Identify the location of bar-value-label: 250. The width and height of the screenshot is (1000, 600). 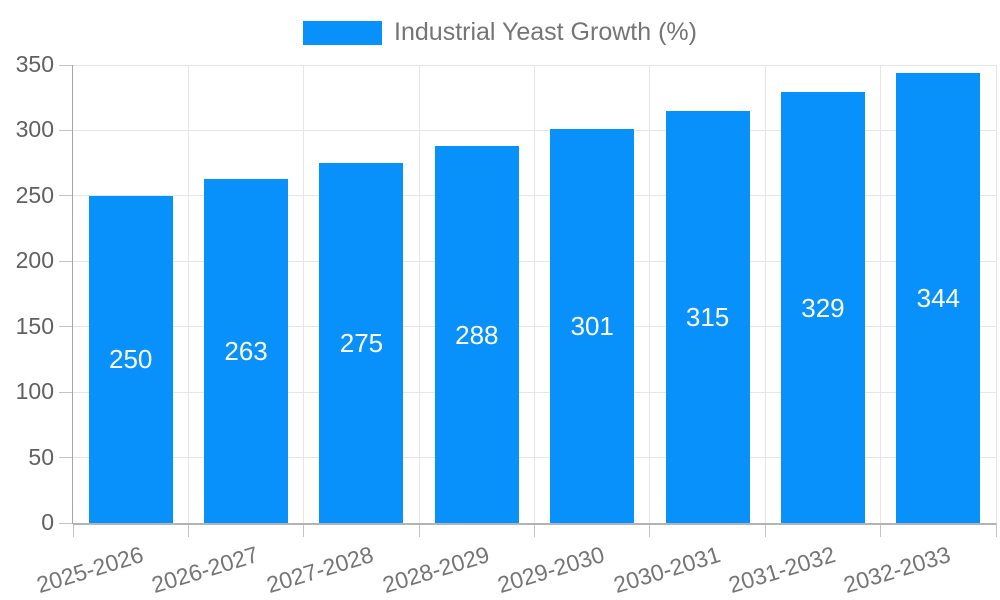
(130, 359).